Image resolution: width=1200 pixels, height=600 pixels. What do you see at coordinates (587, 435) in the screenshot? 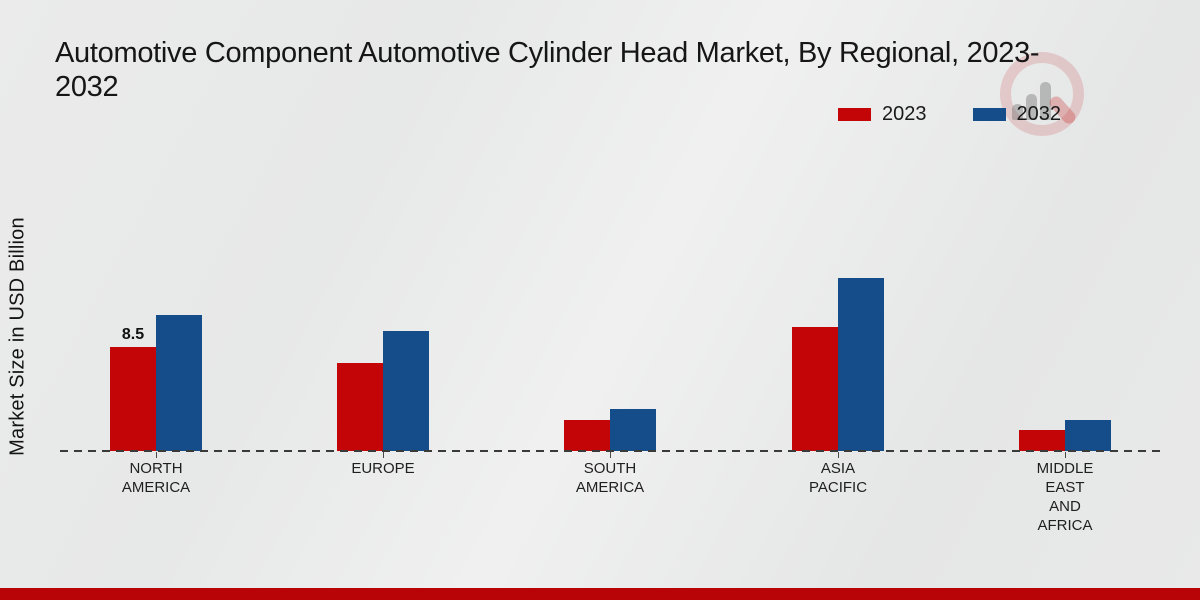
I see `bar-2023-south-america` at bounding box center [587, 435].